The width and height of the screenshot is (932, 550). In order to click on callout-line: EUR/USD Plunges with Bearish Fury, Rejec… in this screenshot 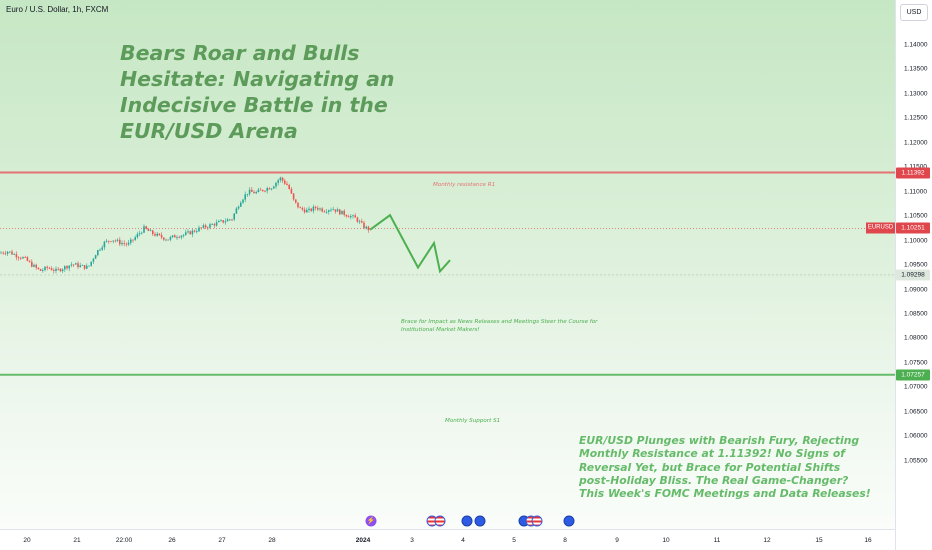, I will do `click(719, 440)`.